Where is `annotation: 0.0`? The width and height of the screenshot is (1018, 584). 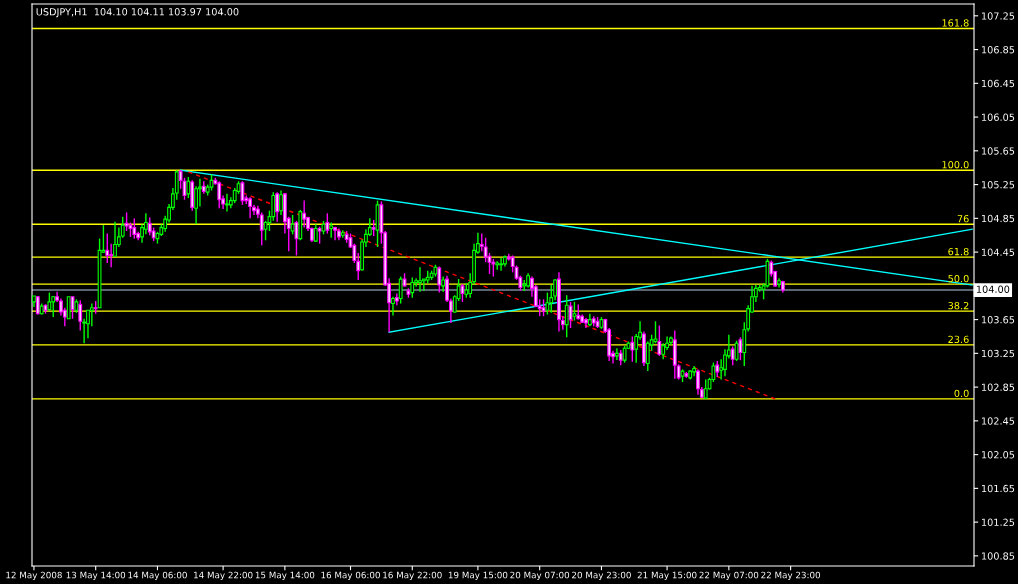 annotation: 0.0 is located at coordinates (961, 393).